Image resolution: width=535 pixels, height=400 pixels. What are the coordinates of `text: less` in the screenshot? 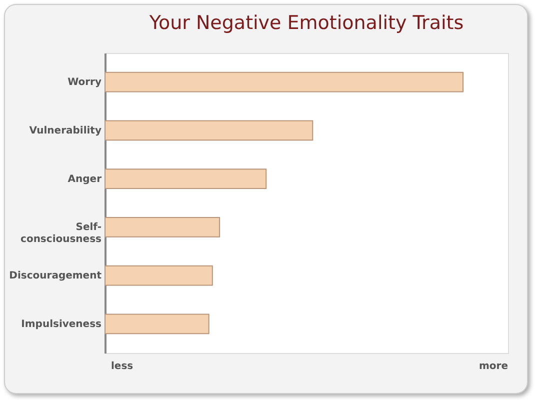 It's located at (122, 366).